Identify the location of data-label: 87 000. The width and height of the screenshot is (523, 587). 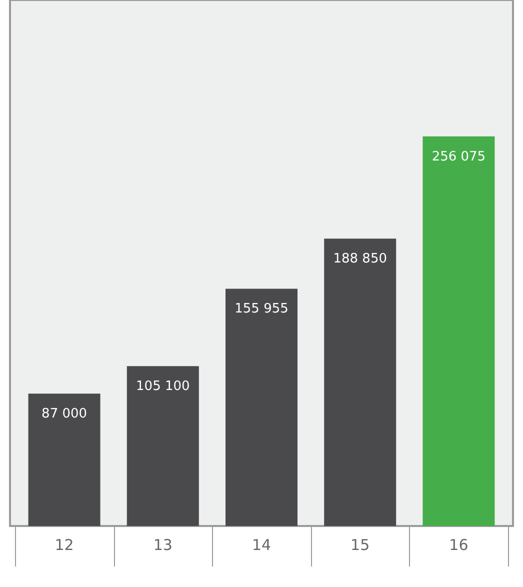
(65, 414).